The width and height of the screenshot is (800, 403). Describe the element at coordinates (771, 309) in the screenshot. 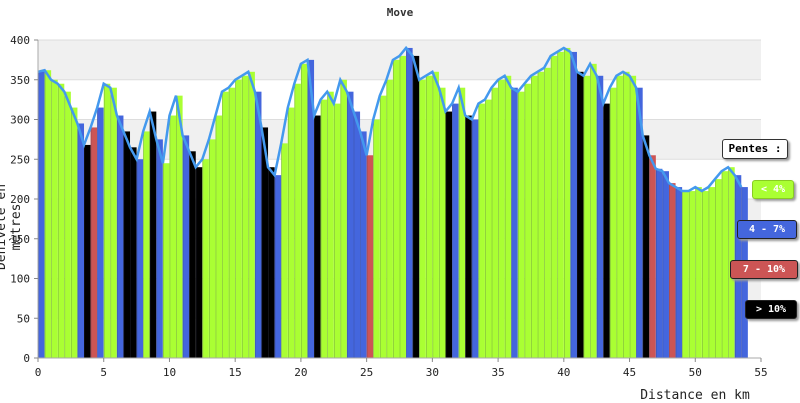

I see `legend-item-over-10: > 10%` at that location.